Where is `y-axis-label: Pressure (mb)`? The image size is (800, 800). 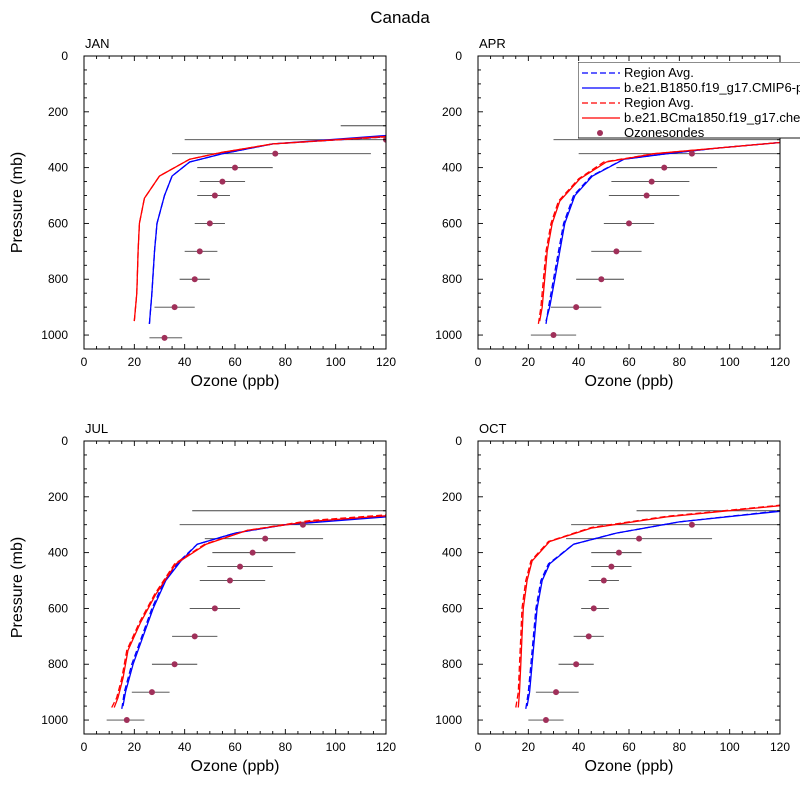 y-axis-label: Pressure (mb) is located at coordinates (17, 587).